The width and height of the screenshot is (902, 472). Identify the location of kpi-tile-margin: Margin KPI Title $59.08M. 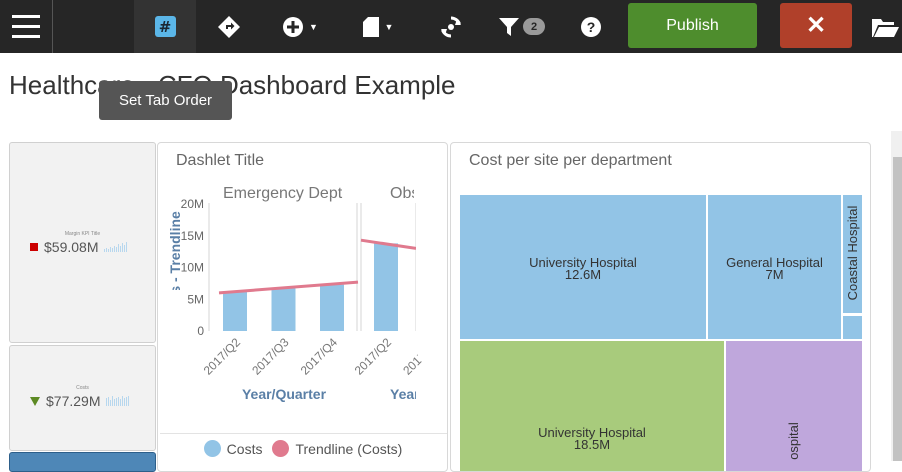
(82, 242).